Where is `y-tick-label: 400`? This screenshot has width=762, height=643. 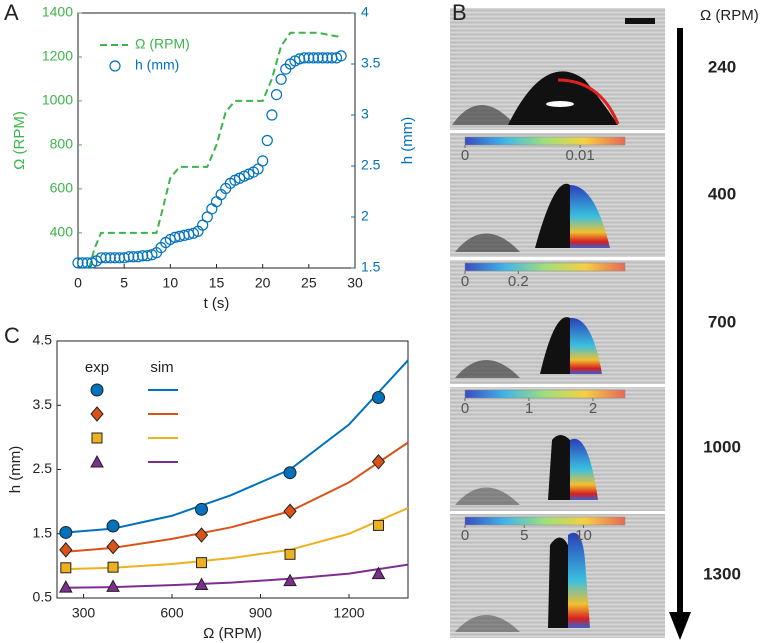
y-tick-label: 400 is located at coordinates (62, 232).